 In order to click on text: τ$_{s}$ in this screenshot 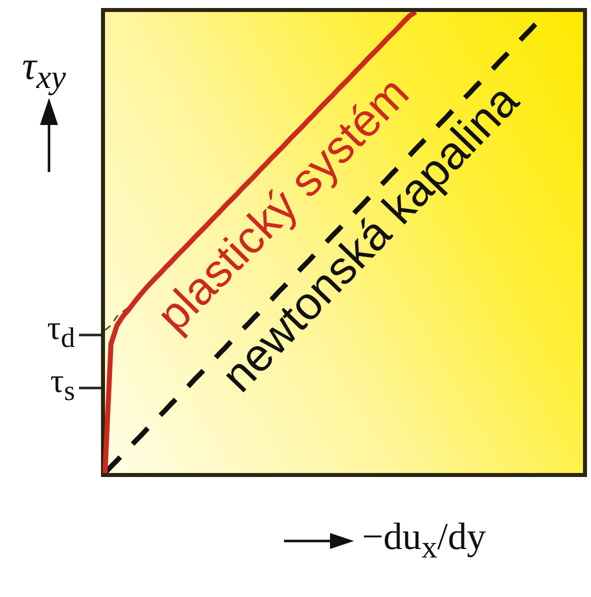, I will do `click(62, 385)`.